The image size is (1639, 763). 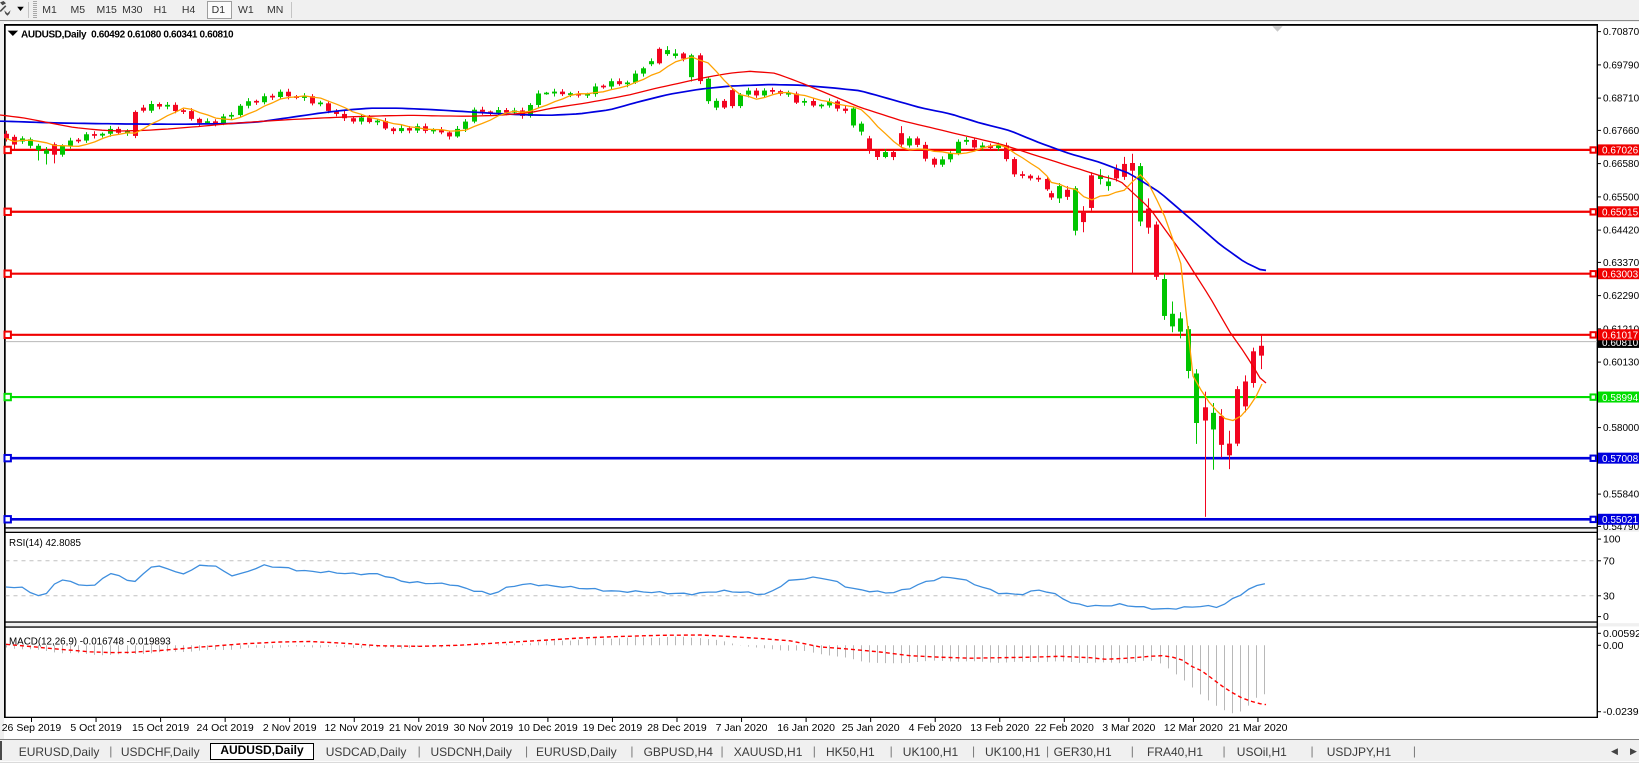 I want to click on svg-text: 2 Nov 2019, so click(x=290, y=728).